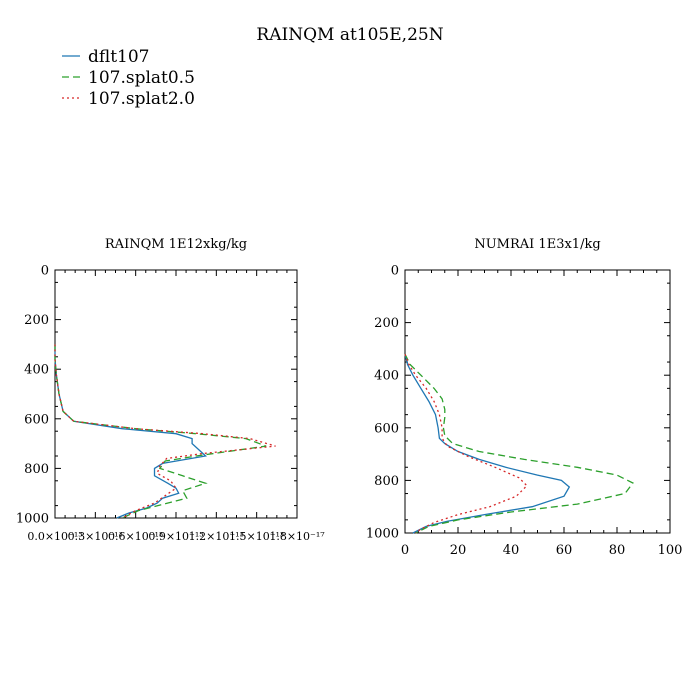  I want to click on legend: dflt107 107.splat0.5 107.splat2.0, so click(128, 78).